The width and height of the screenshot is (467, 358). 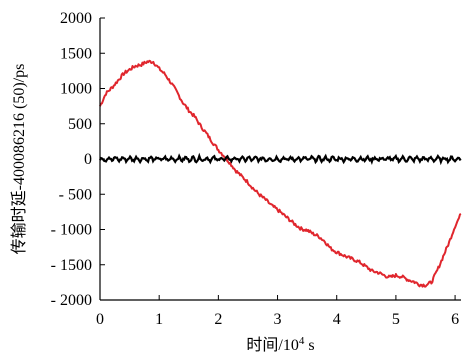 I want to click on y-tick-label: - 2000, so click(x=71, y=300).